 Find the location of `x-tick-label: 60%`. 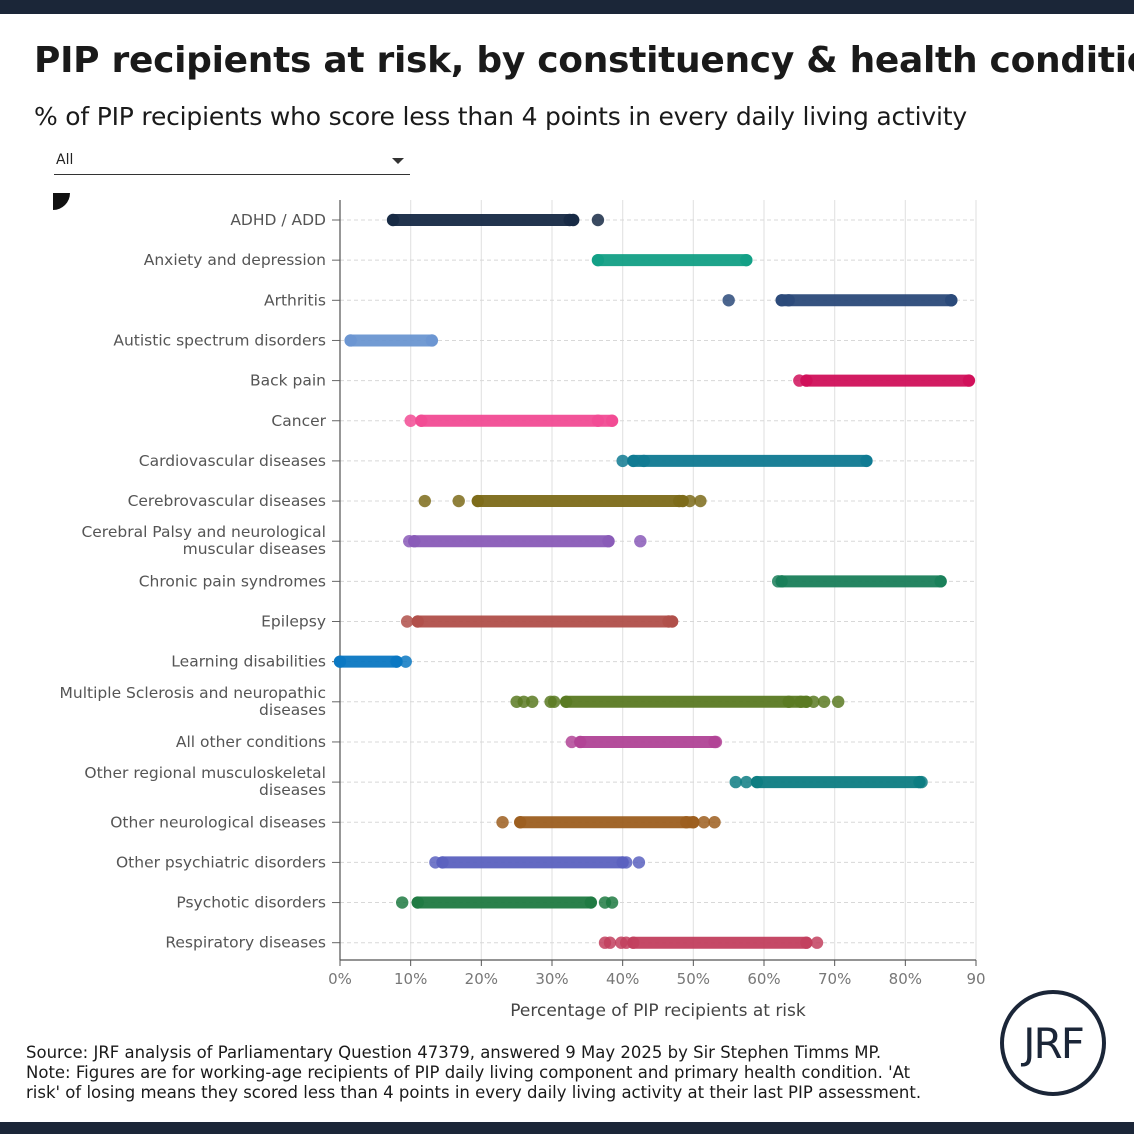

x-tick-label: 60% is located at coordinates (763, 979).